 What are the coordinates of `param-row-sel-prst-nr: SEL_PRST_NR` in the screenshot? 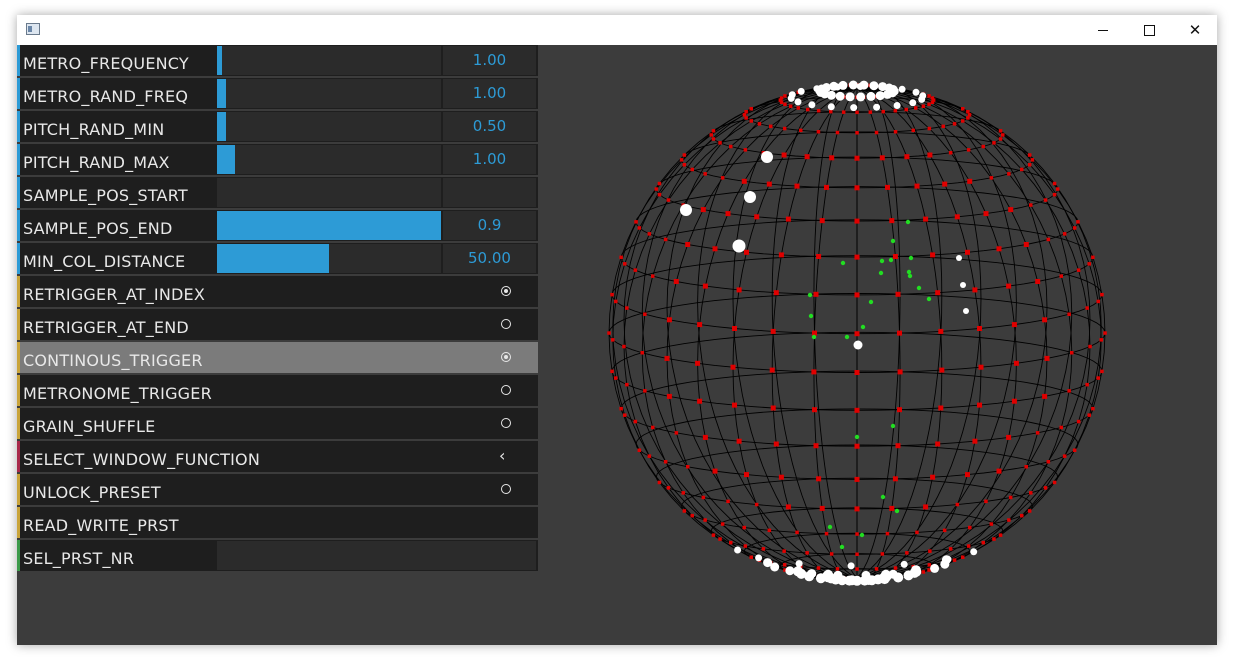 It's located at (277, 556).